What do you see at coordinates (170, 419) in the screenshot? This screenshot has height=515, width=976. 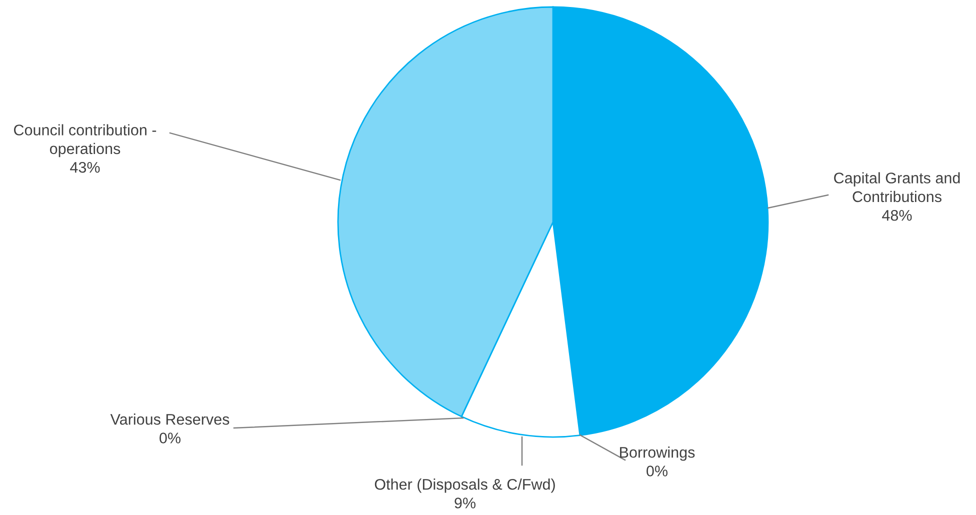 I see `category-label: Various Reserves` at bounding box center [170, 419].